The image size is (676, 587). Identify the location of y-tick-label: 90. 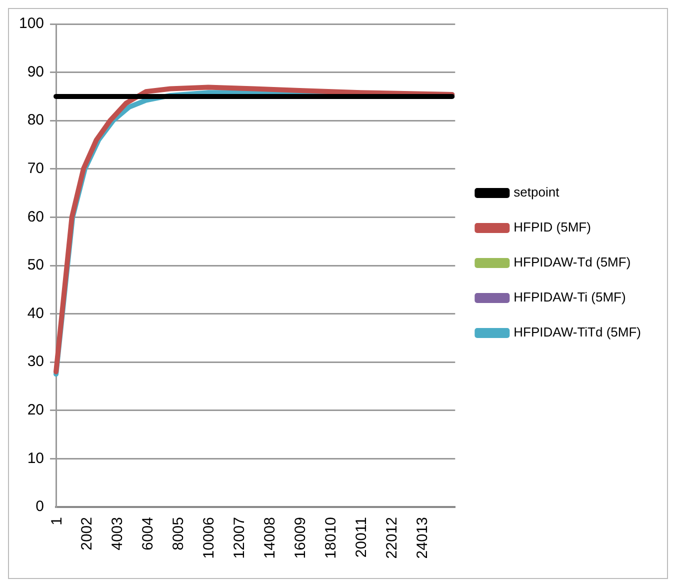
(35, 71).